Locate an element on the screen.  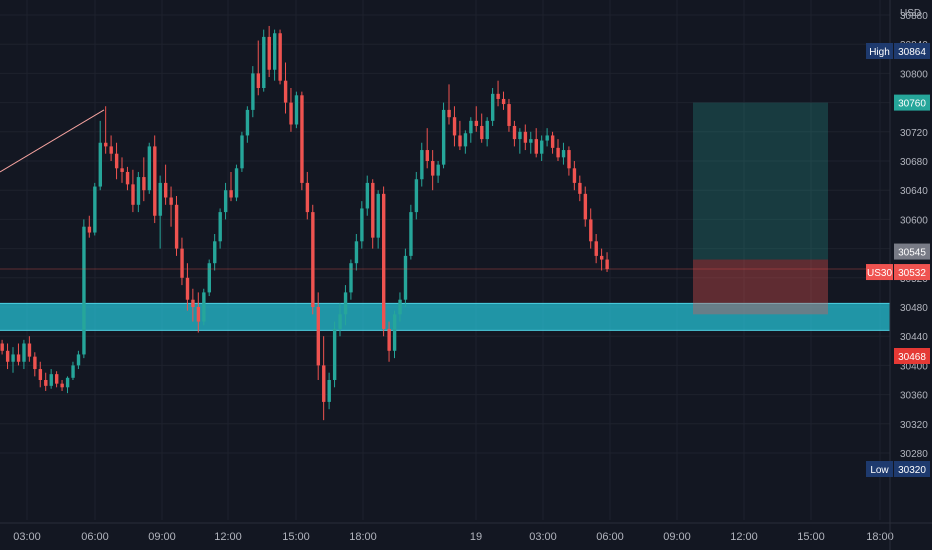
position-loss-zone is located at coordinates (760, 287).